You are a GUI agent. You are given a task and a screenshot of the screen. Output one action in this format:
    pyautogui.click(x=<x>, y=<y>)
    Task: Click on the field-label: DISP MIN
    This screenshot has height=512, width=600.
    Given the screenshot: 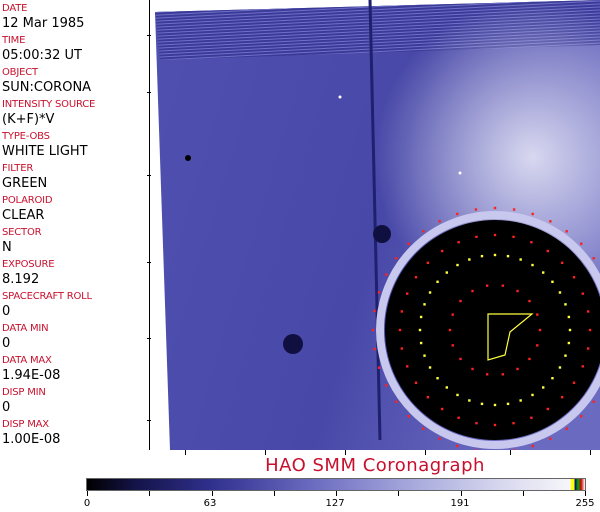 What is the action you would take?
    pyautogui.click(x=24, y=392)
    